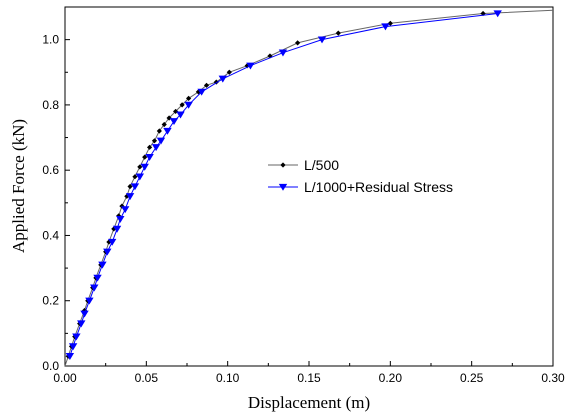 This screenshot has width=574, height=417. Describe the element at coordinates (50, 366) in the screenshot. I see `y-tick-label: 0.0` at that location.